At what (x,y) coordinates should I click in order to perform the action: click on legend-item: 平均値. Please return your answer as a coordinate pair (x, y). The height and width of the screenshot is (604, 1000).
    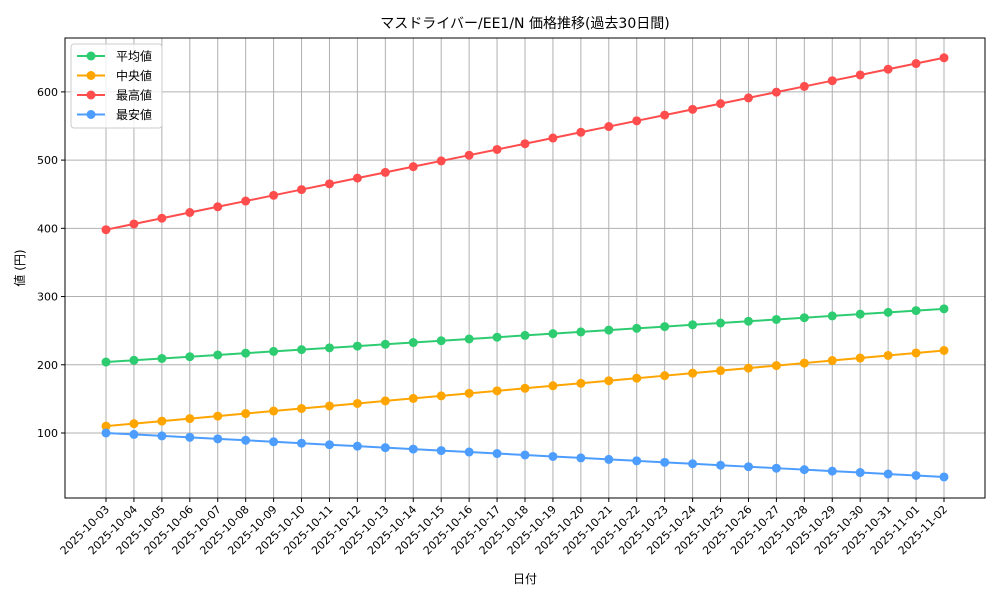
    Looking at the image, I should click on (114, 56).